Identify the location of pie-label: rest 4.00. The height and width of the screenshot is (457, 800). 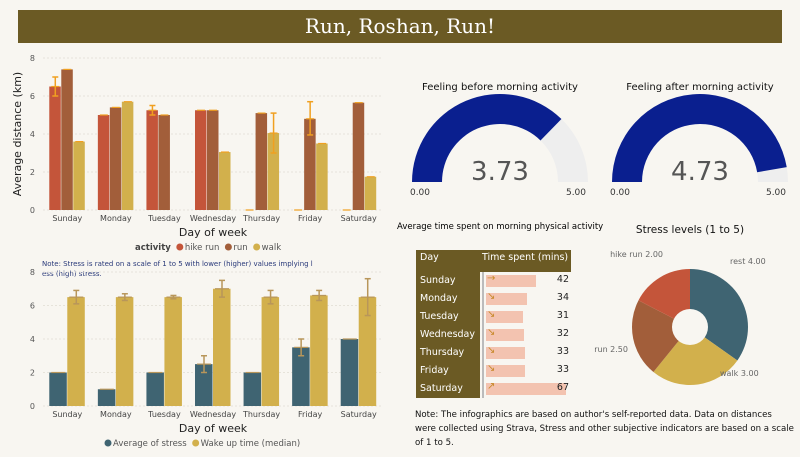
(748, 261).